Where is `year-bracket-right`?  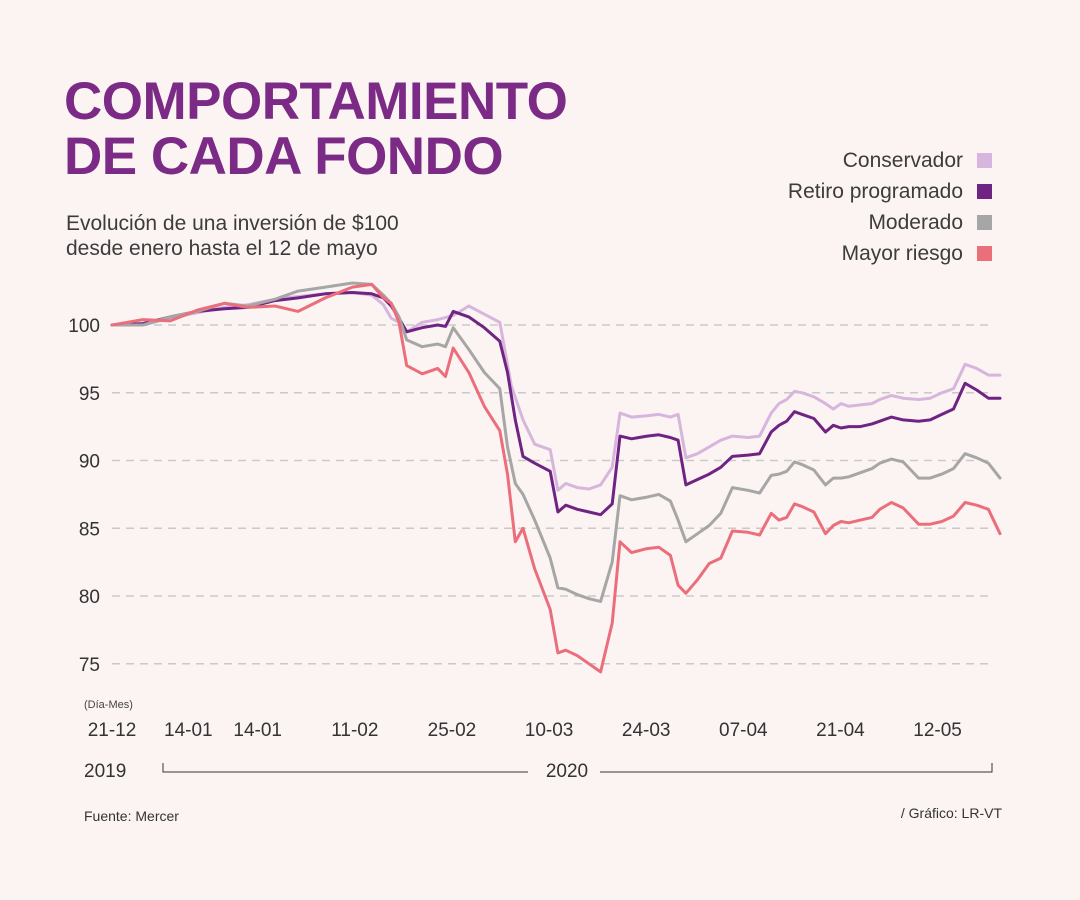
year-bracket-right is located at coordinates (796, 768).